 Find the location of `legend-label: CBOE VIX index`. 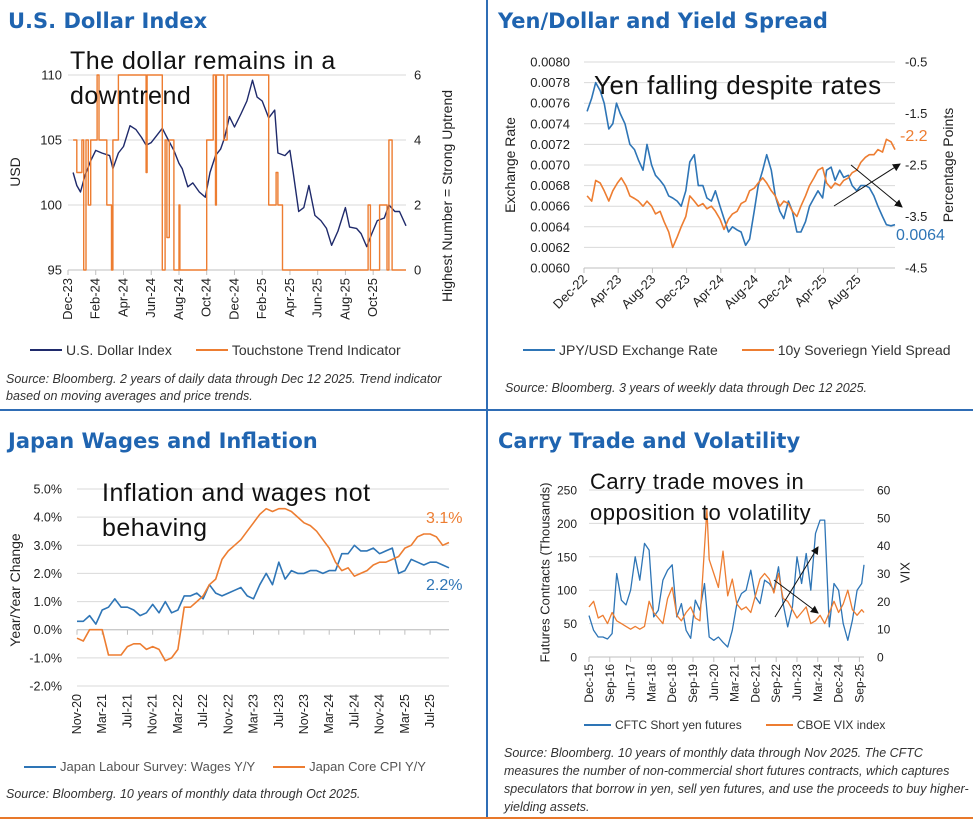

legend-label: CBOE VIX index is located at coordinates (841, 725).